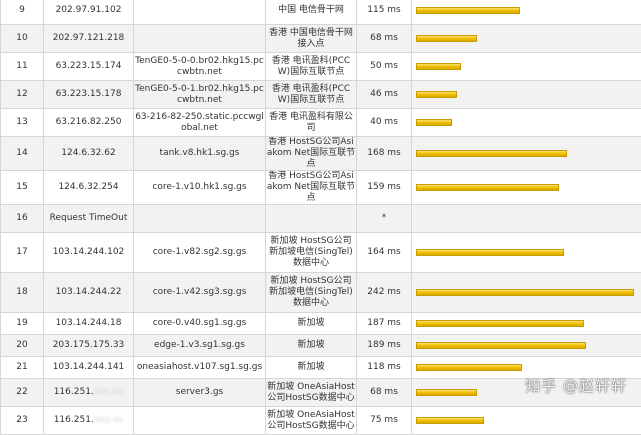 The width and height of the screenshot is (641, 435). I want to click on hostname: core-1.v82.sg2.sg.gs, so click(200, 253).